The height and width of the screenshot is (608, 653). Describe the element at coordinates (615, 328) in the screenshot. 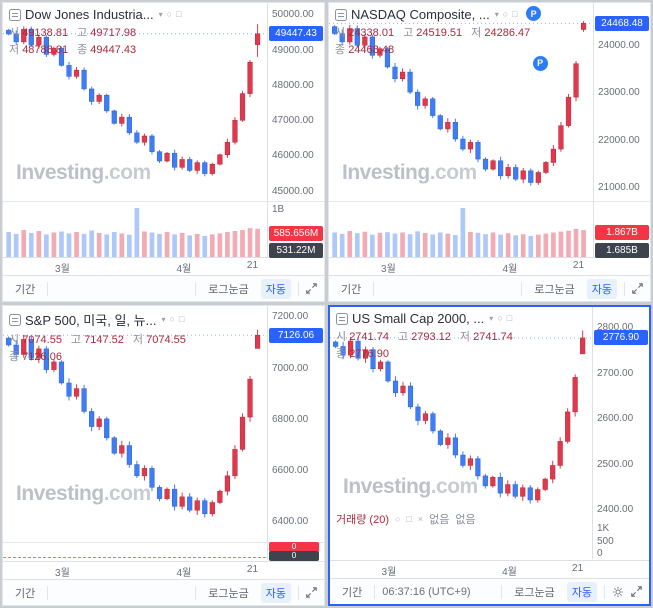

I see `price-tick: 2800.00` at that location.